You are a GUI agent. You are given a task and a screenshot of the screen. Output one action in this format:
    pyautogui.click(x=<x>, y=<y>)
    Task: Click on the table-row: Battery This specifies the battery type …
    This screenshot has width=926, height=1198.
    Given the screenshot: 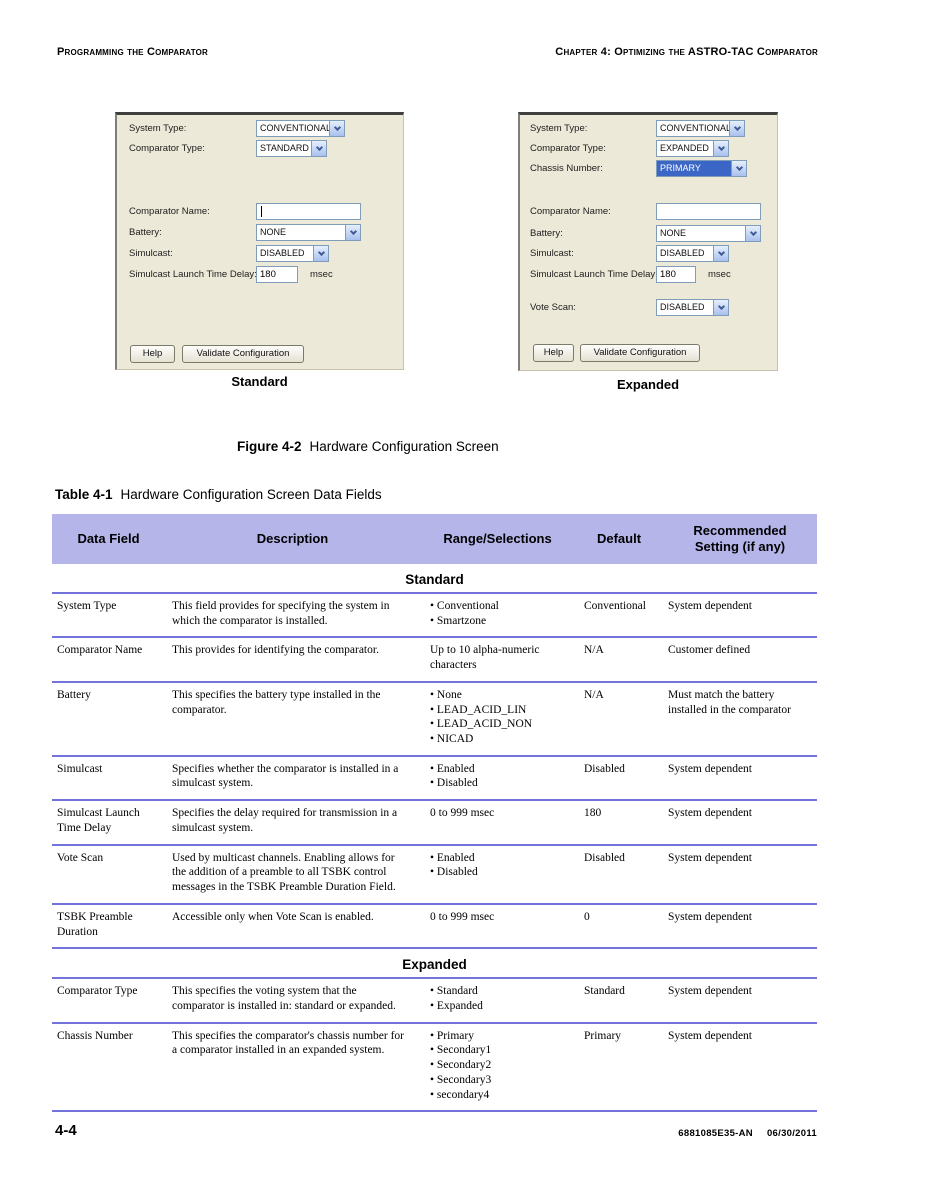 What is the action you would take?
    pyautogui.click(x=434, y=720)
    